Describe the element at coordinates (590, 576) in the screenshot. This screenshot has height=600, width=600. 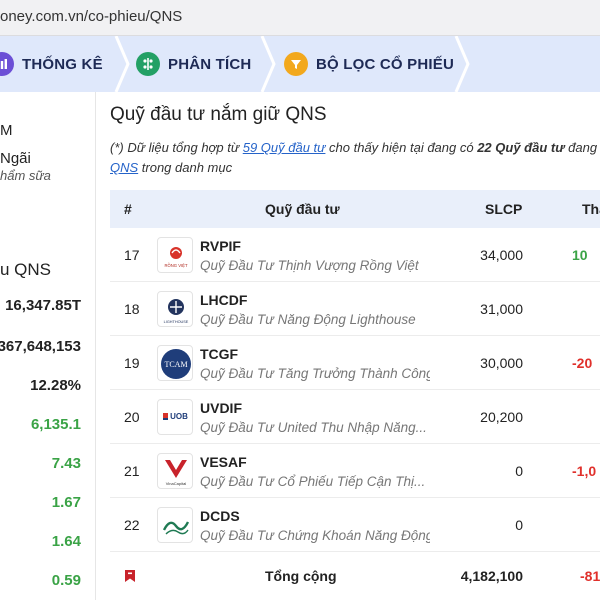
I see `total-change: -81` at that location.